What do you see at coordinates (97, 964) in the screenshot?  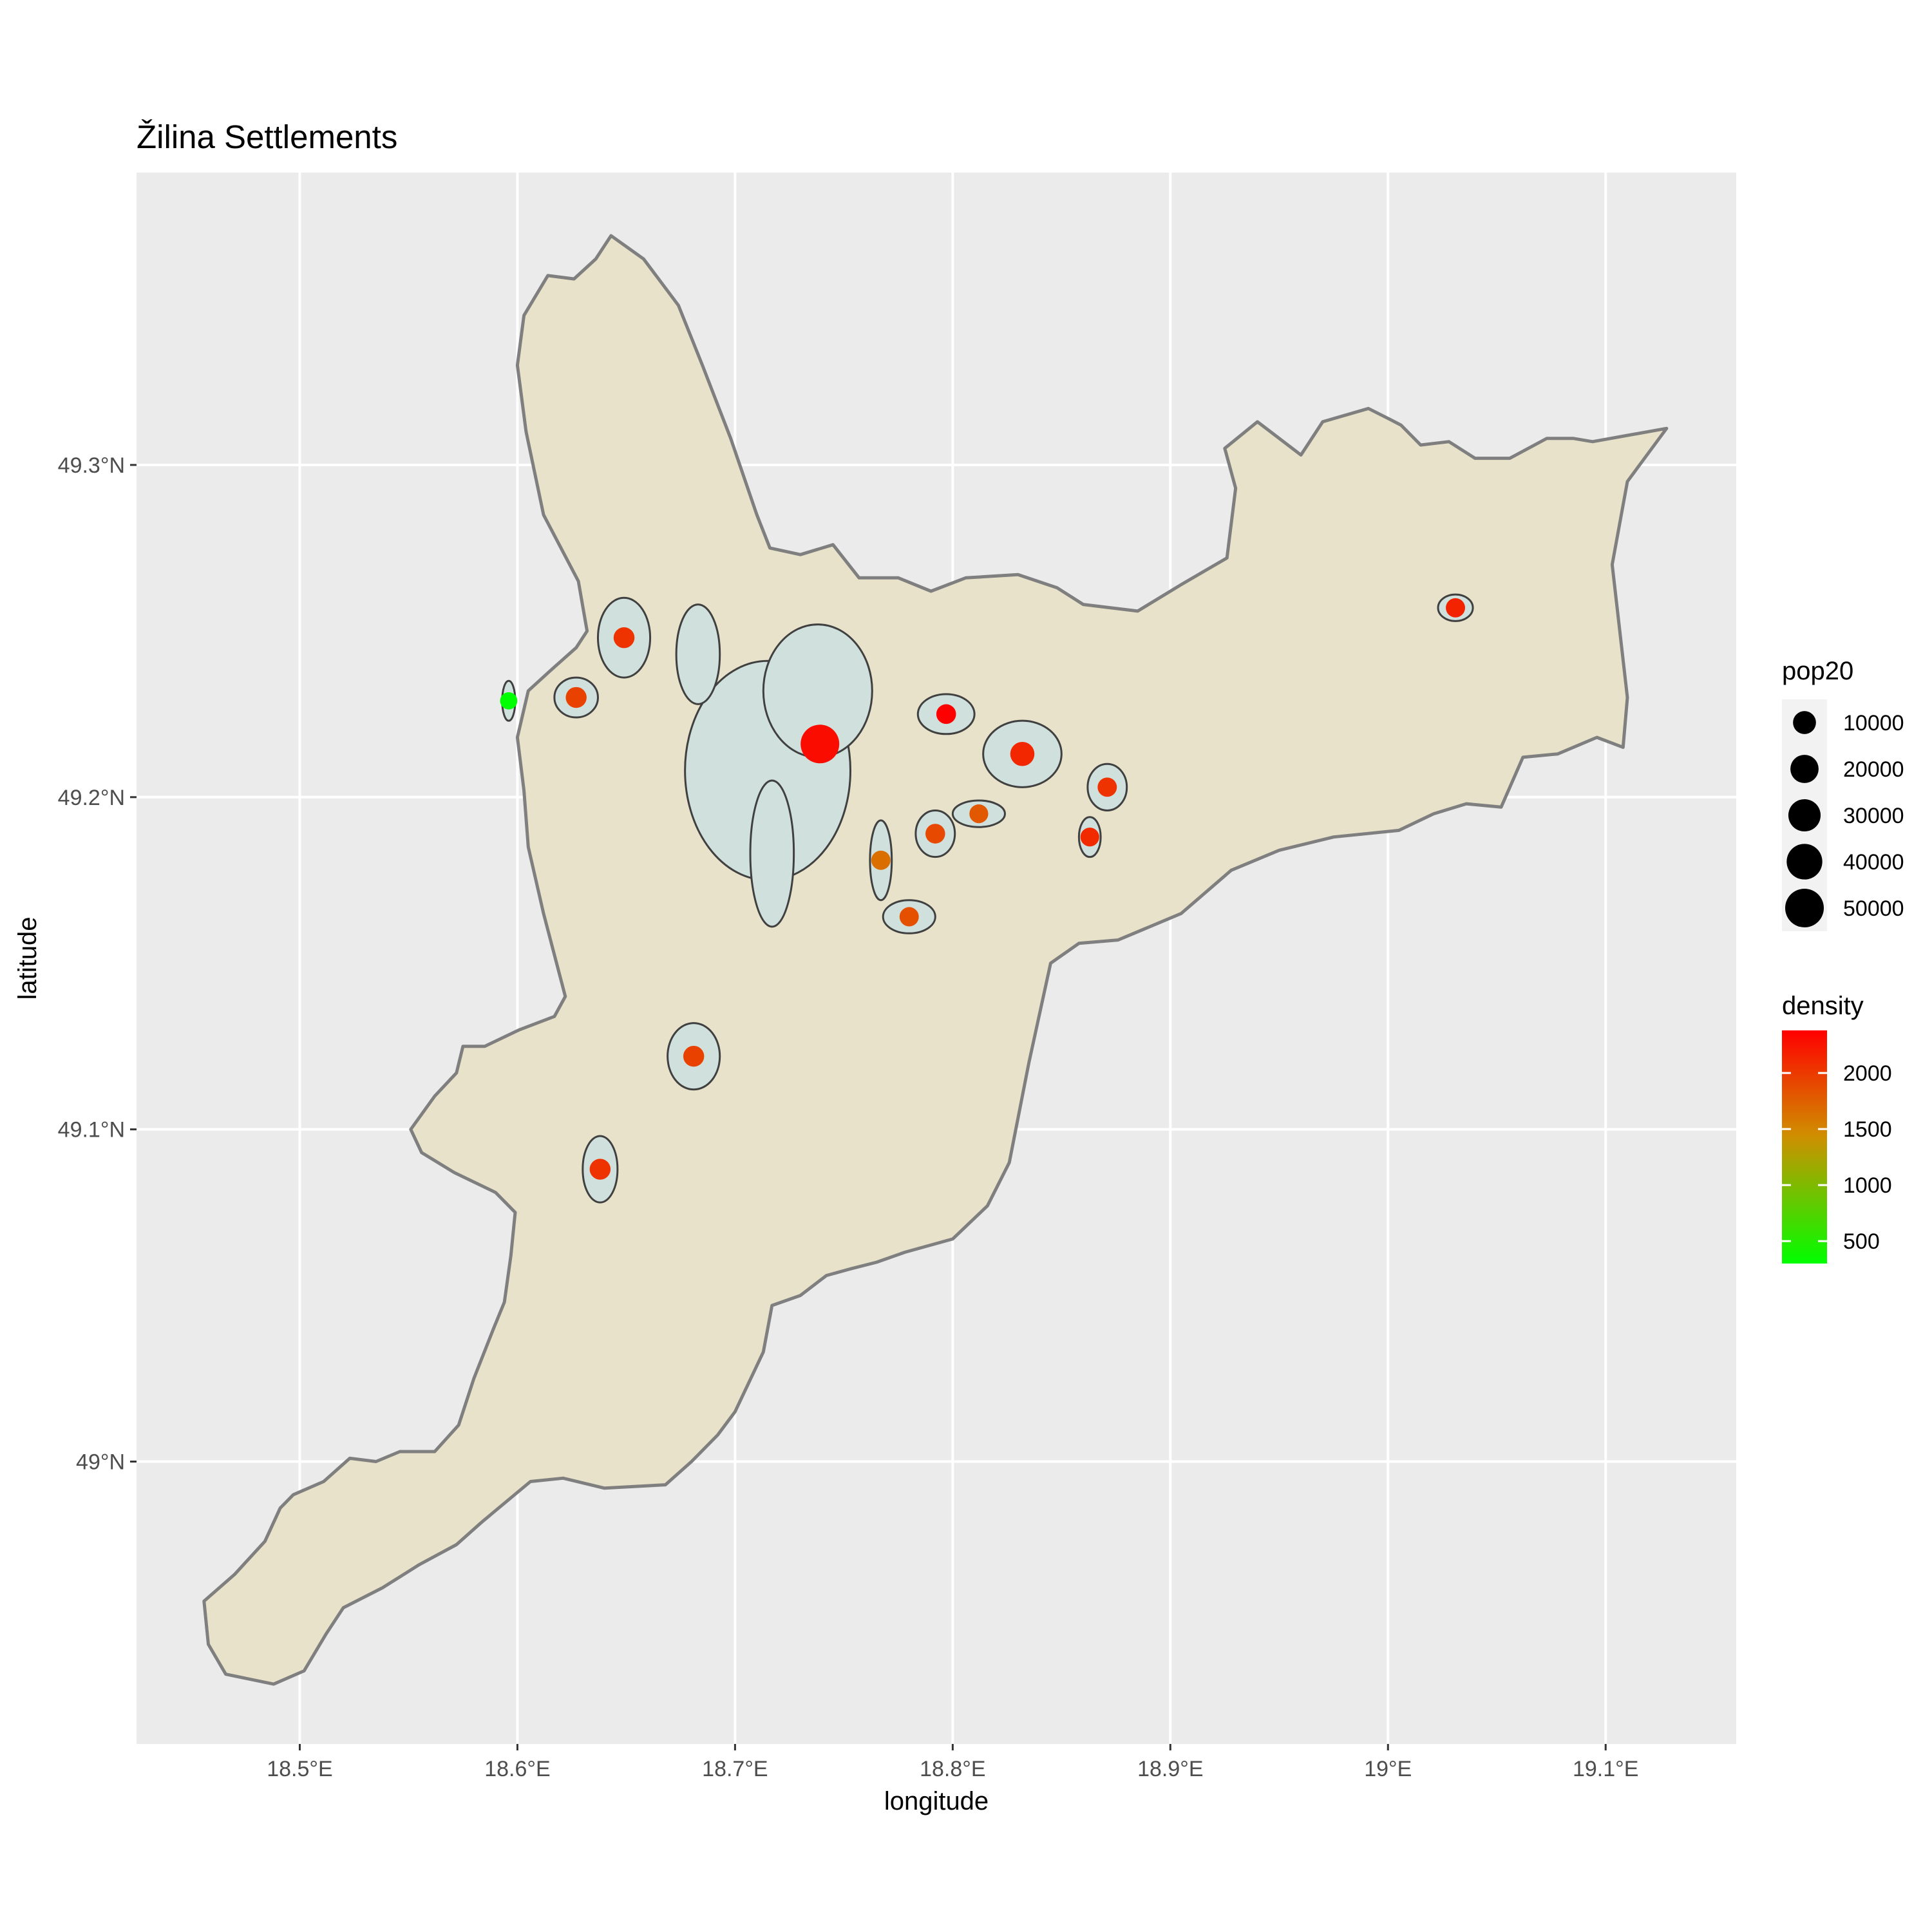 I see `y-axis-ticks: 49°N 49.1°N 49.2°N 49.3°N` at bounding box center [97, 964].